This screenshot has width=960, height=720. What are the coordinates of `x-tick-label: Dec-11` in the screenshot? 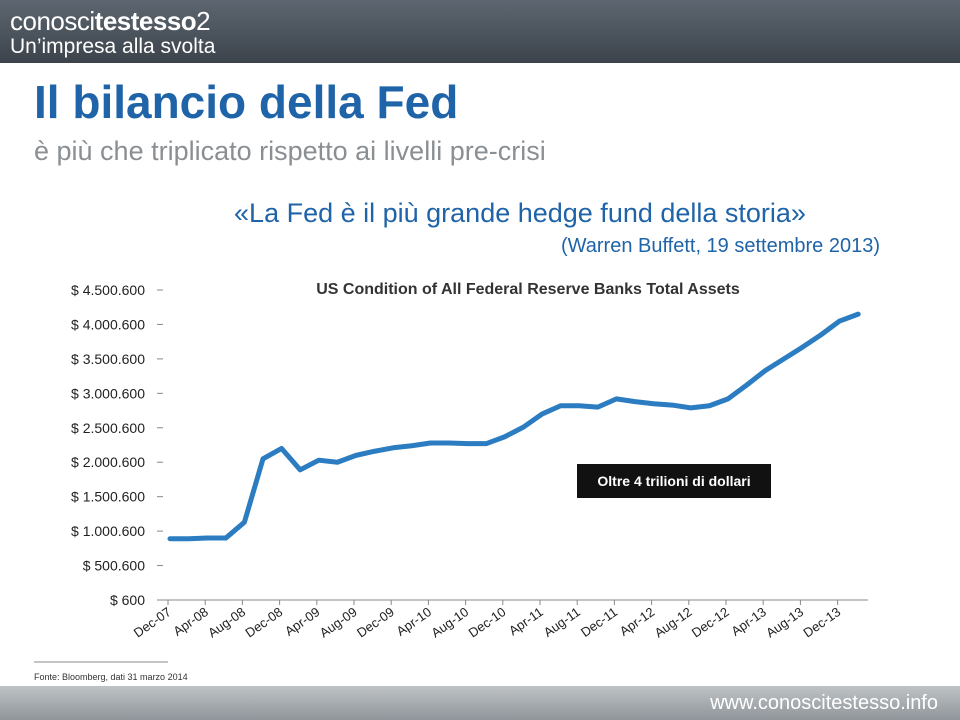 It's located at (599, 622).